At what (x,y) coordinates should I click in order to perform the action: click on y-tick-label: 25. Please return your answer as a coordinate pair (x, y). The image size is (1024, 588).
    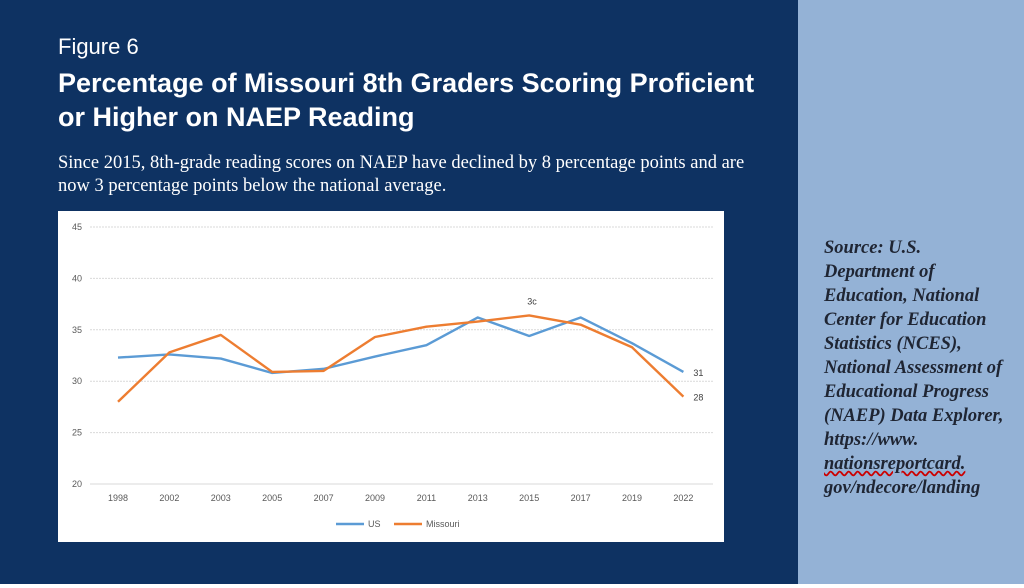
    Looking at the image, I should click on (77, 433).